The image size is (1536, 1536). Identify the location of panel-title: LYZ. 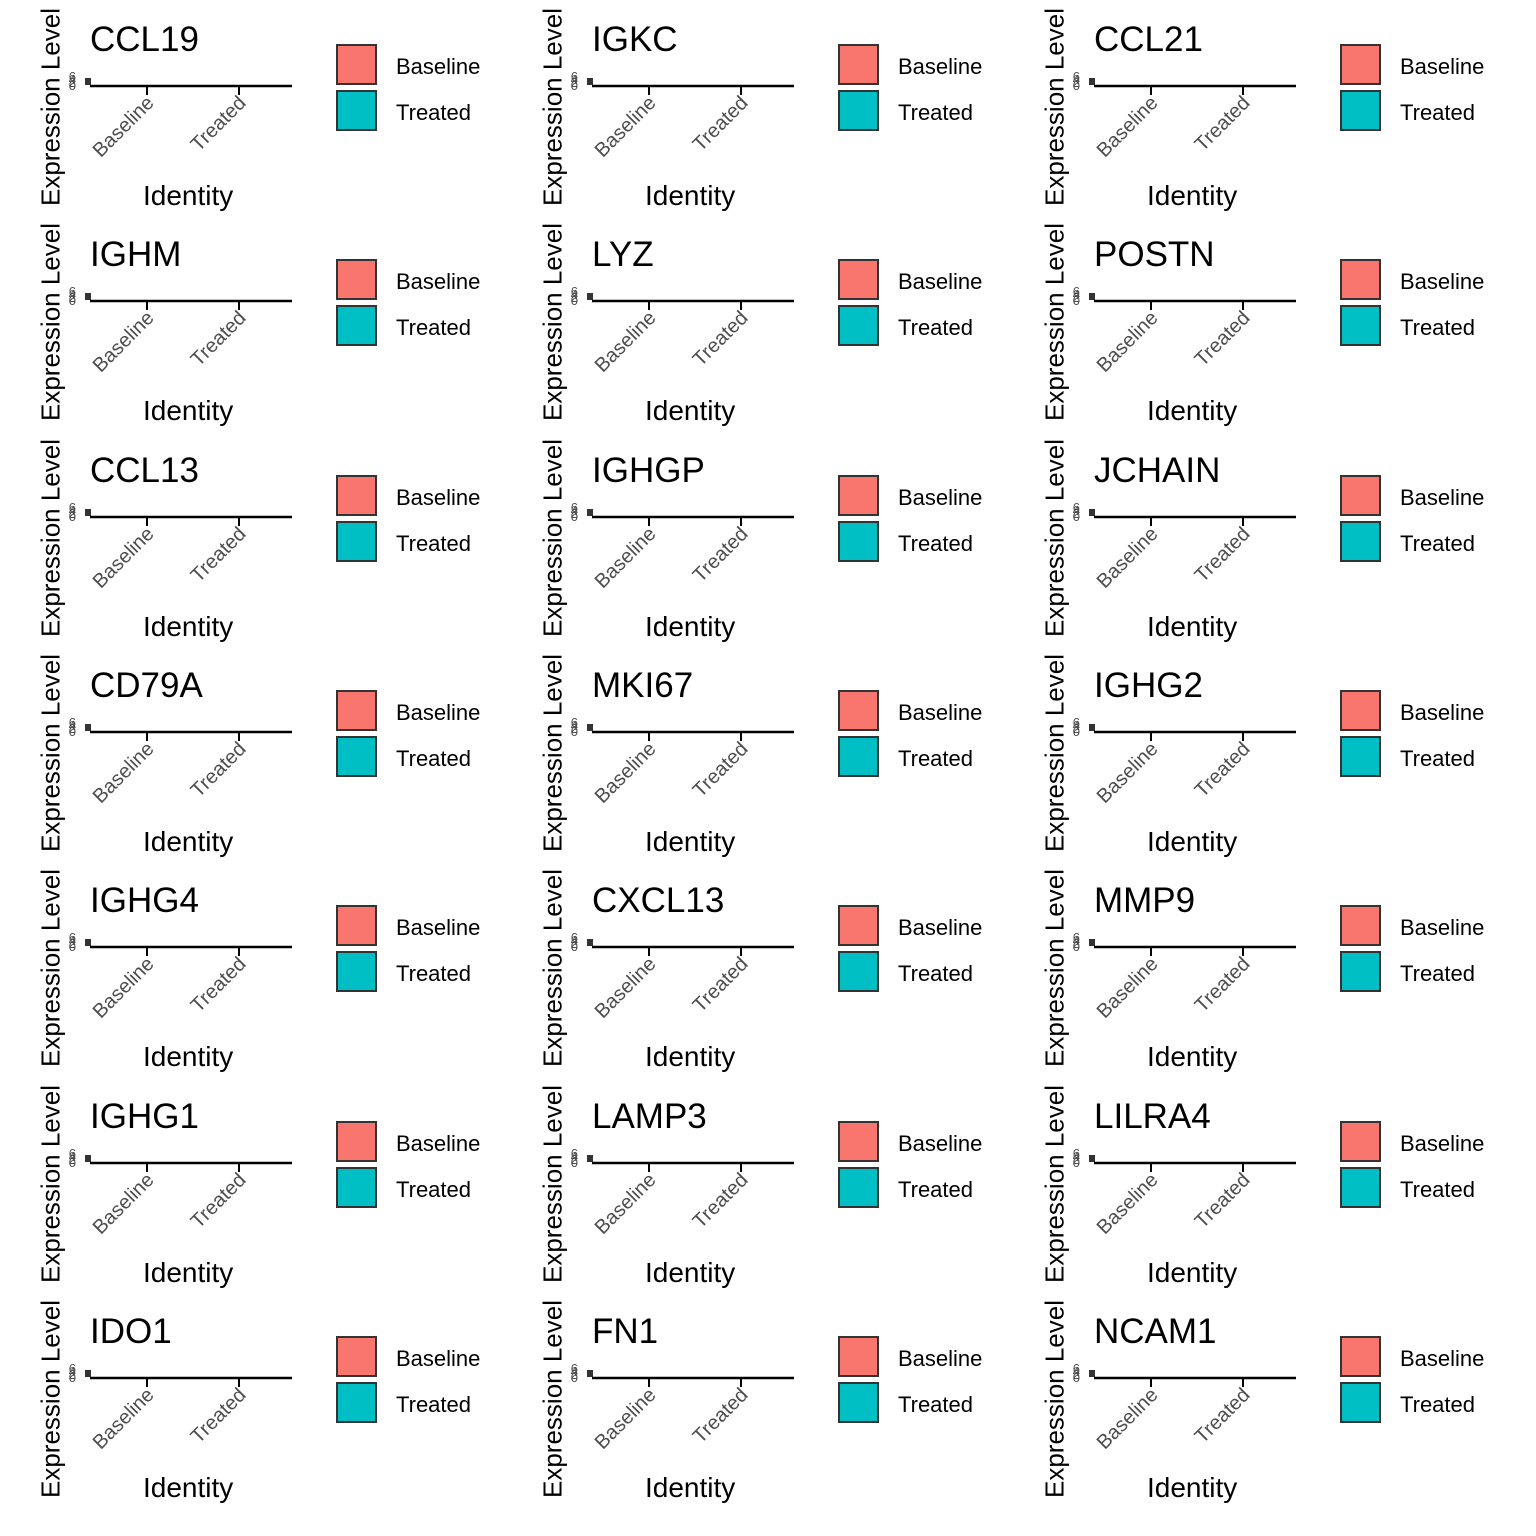
(623, 254).